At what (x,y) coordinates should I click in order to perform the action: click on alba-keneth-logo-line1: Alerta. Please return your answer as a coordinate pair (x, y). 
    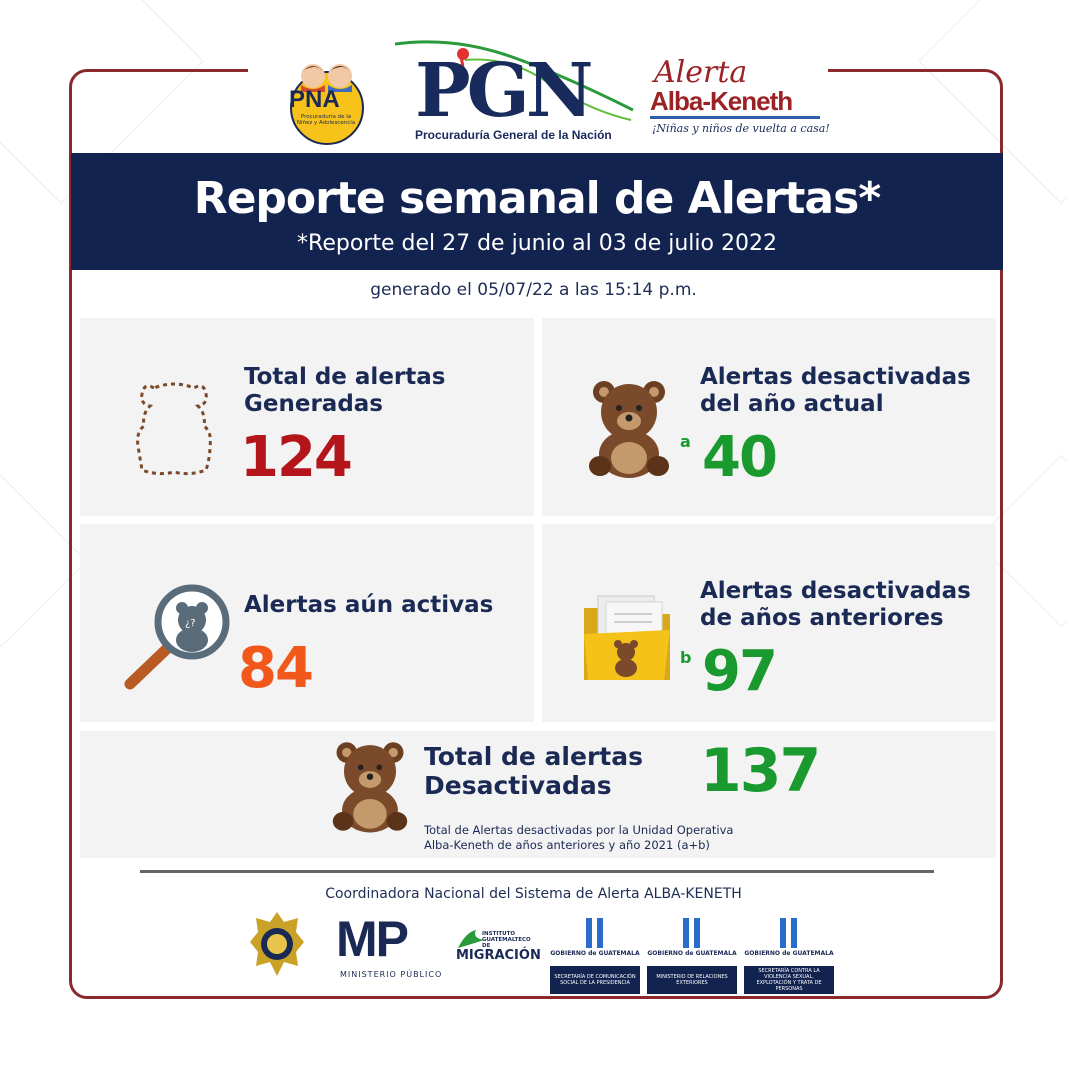
    Looking at the image, I should click on (701, 72).